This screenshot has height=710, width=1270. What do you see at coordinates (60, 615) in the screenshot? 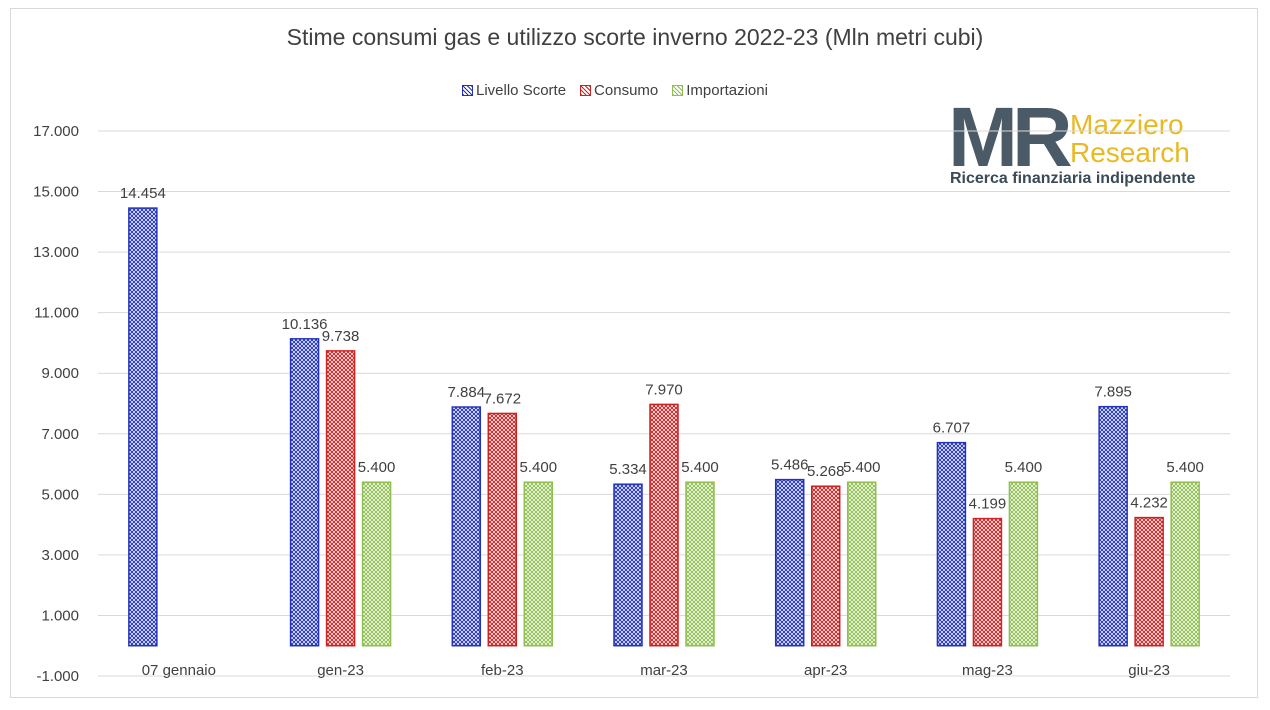
I see `y-tick-label: 1.000` at bounding box center [60, 615].